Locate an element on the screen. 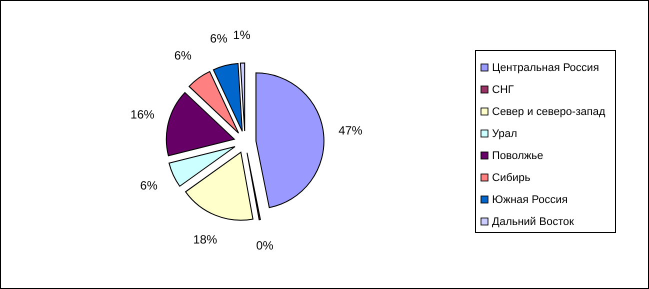 The height and width of the screenshot is (289, 649). data-label: 47% is located at coordinates (350, 131).